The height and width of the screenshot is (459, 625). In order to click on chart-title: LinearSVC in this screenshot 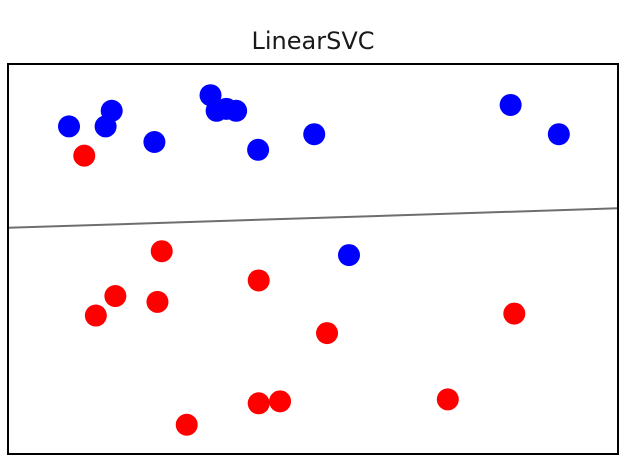, I will do `click(313, 41)`.